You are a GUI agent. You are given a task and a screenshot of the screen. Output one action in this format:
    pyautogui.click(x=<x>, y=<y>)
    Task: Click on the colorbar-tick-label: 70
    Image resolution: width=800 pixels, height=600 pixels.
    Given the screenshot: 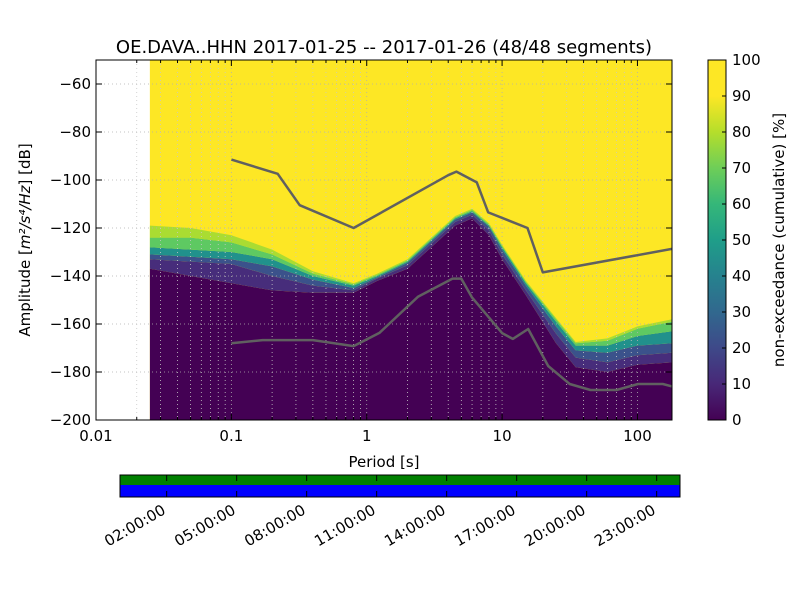 What is the action you would take?
    pyautogui.click(x=741, y=168)
    